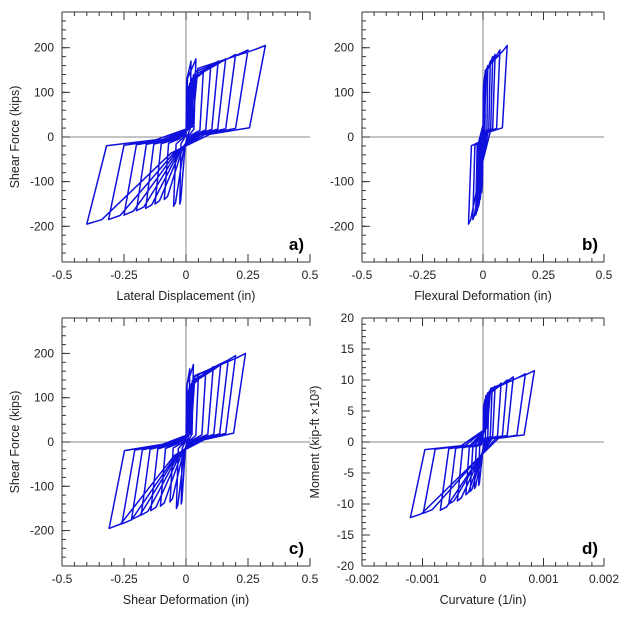  What do you see at coordinates (422, 579) in the screenshot?
I see `x-tick-label: -0.001` at bounding box center [422, 579].